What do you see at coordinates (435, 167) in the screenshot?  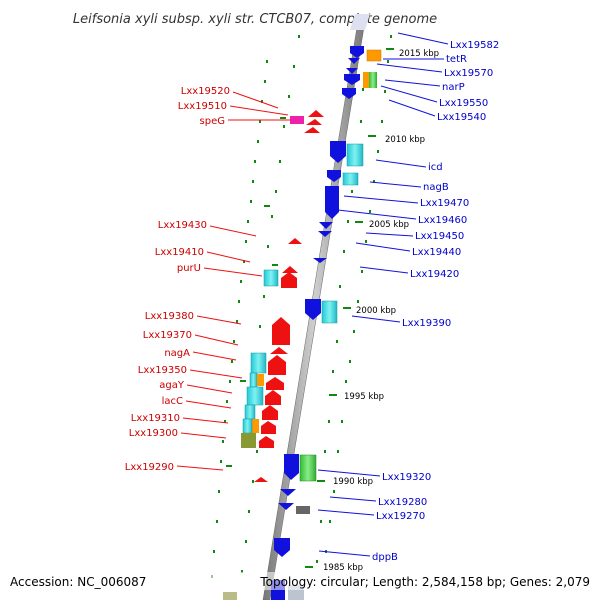 I see `gene-label: icd` at bounding box center [435, 167].